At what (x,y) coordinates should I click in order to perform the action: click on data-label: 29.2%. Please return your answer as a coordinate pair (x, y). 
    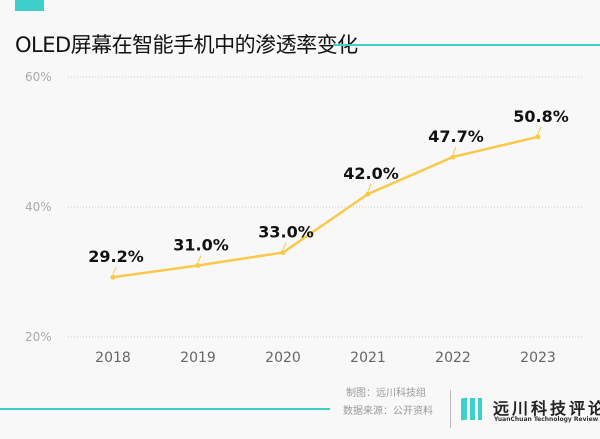
    Looking at the image, I should click on (116, 256).